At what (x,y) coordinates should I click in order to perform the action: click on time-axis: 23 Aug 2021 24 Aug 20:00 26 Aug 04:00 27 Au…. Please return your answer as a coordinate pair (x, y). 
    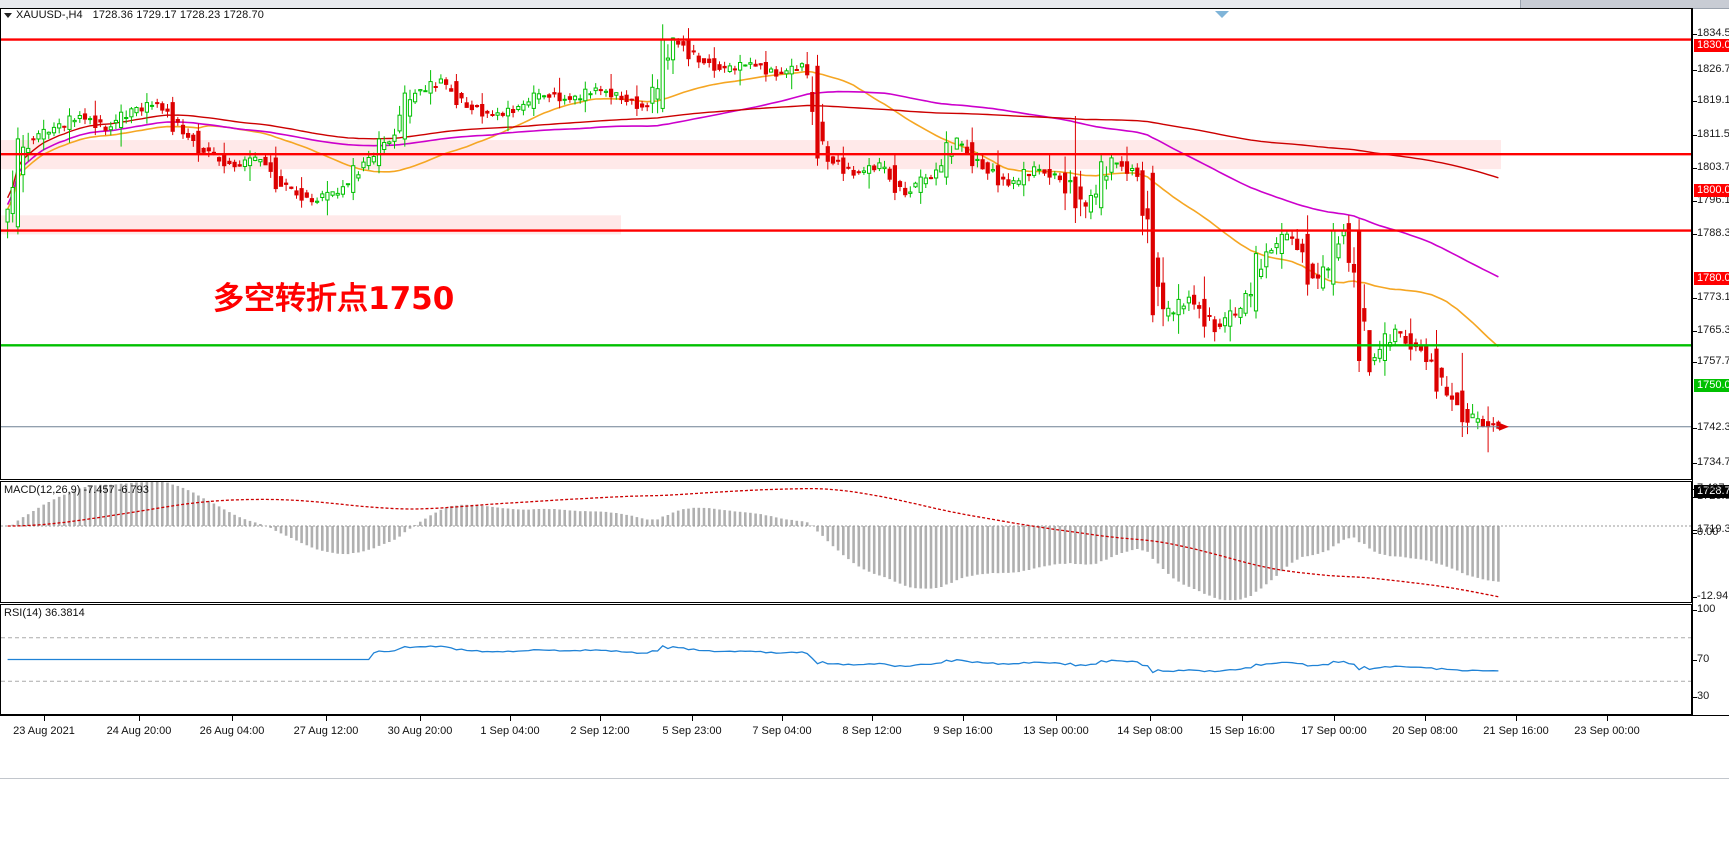
    Looking at the image, I should click on (864, 728).